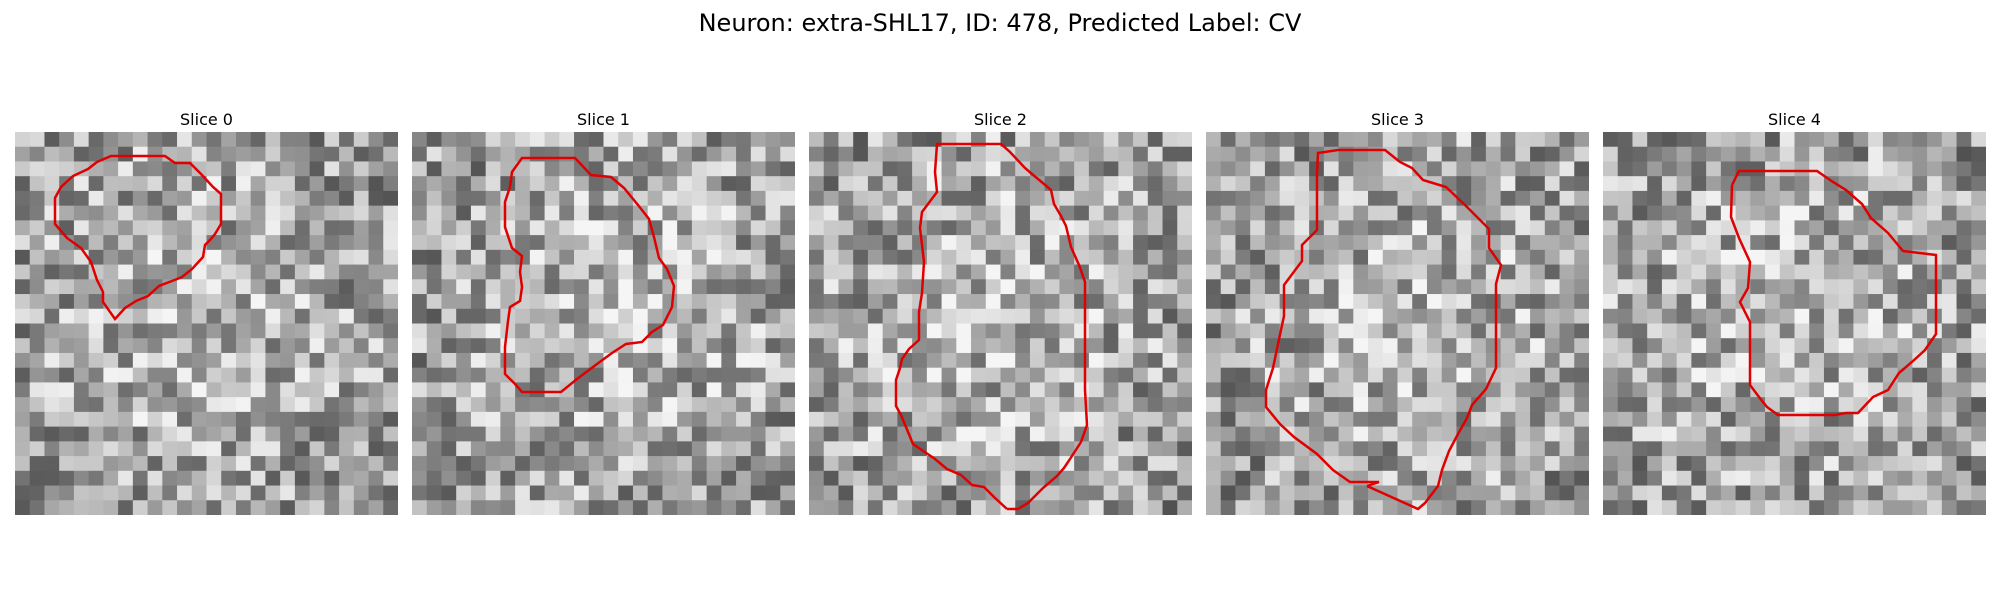 This screenshot has width=2000, height=600. I want to click on slice-title: Slice 1, so click(603, 119).